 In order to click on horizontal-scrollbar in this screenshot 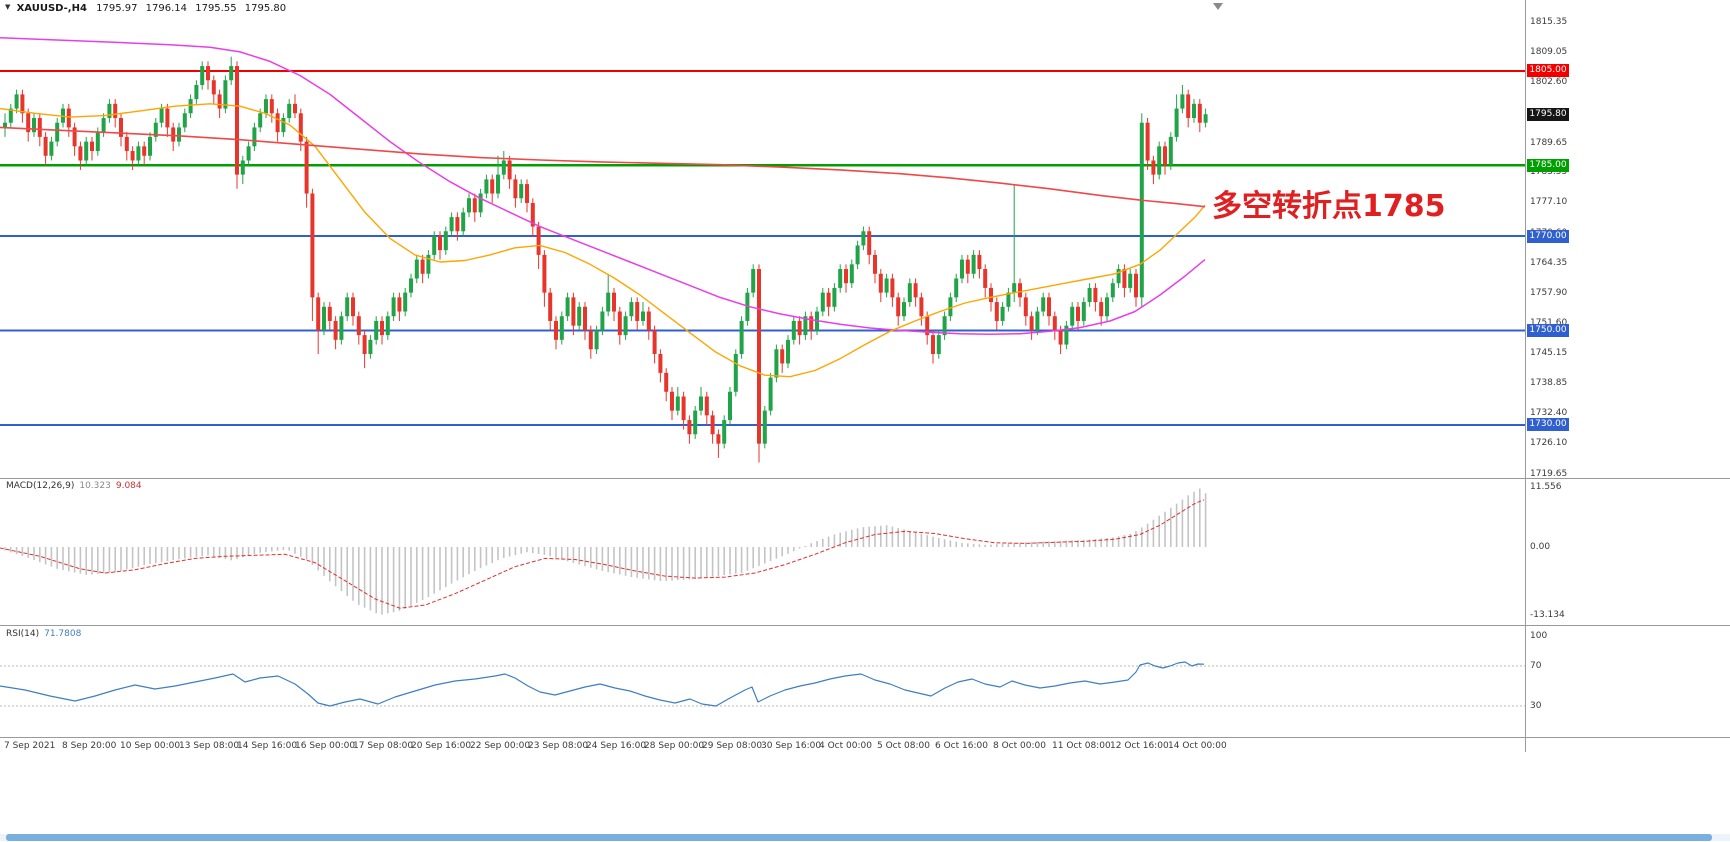, I will do `click(865, 837)`.